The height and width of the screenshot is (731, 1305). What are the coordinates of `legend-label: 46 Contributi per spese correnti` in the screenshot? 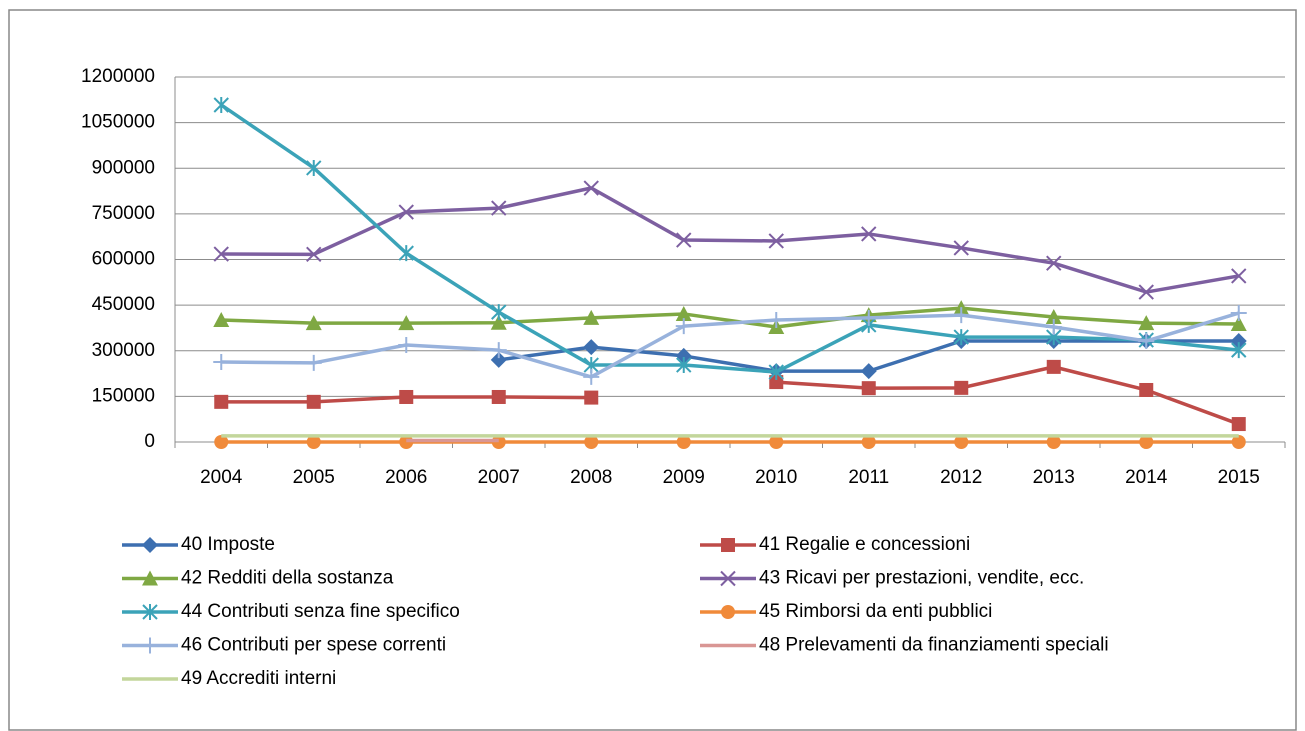 It's located at (313, 645).